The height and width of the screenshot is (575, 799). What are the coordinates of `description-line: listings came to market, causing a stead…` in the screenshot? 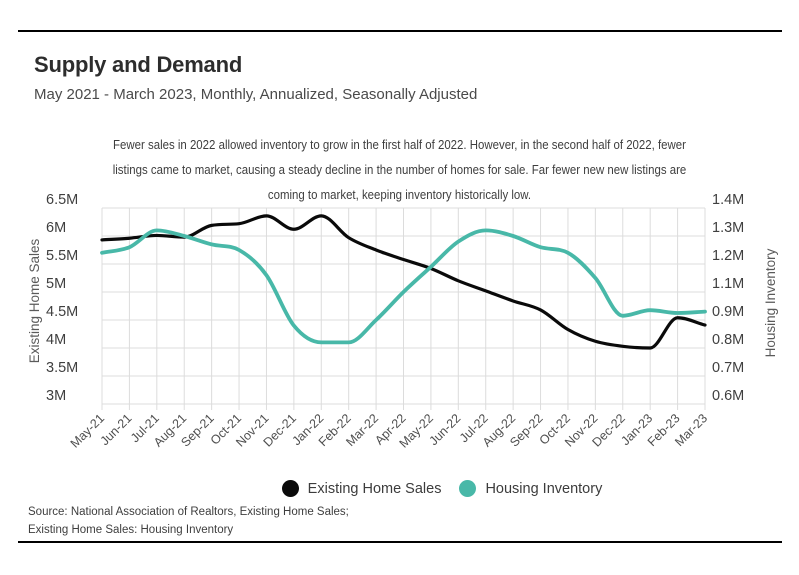 It's located at (399, 169).